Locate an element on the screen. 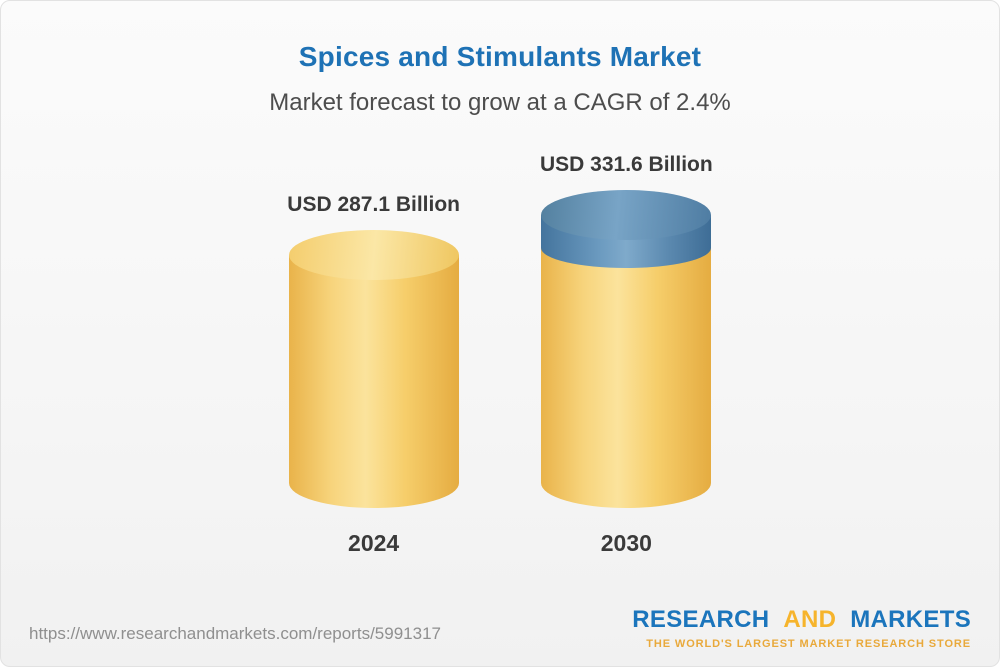  cylinder-top-face-2024 is located at coordinates (373, 255).